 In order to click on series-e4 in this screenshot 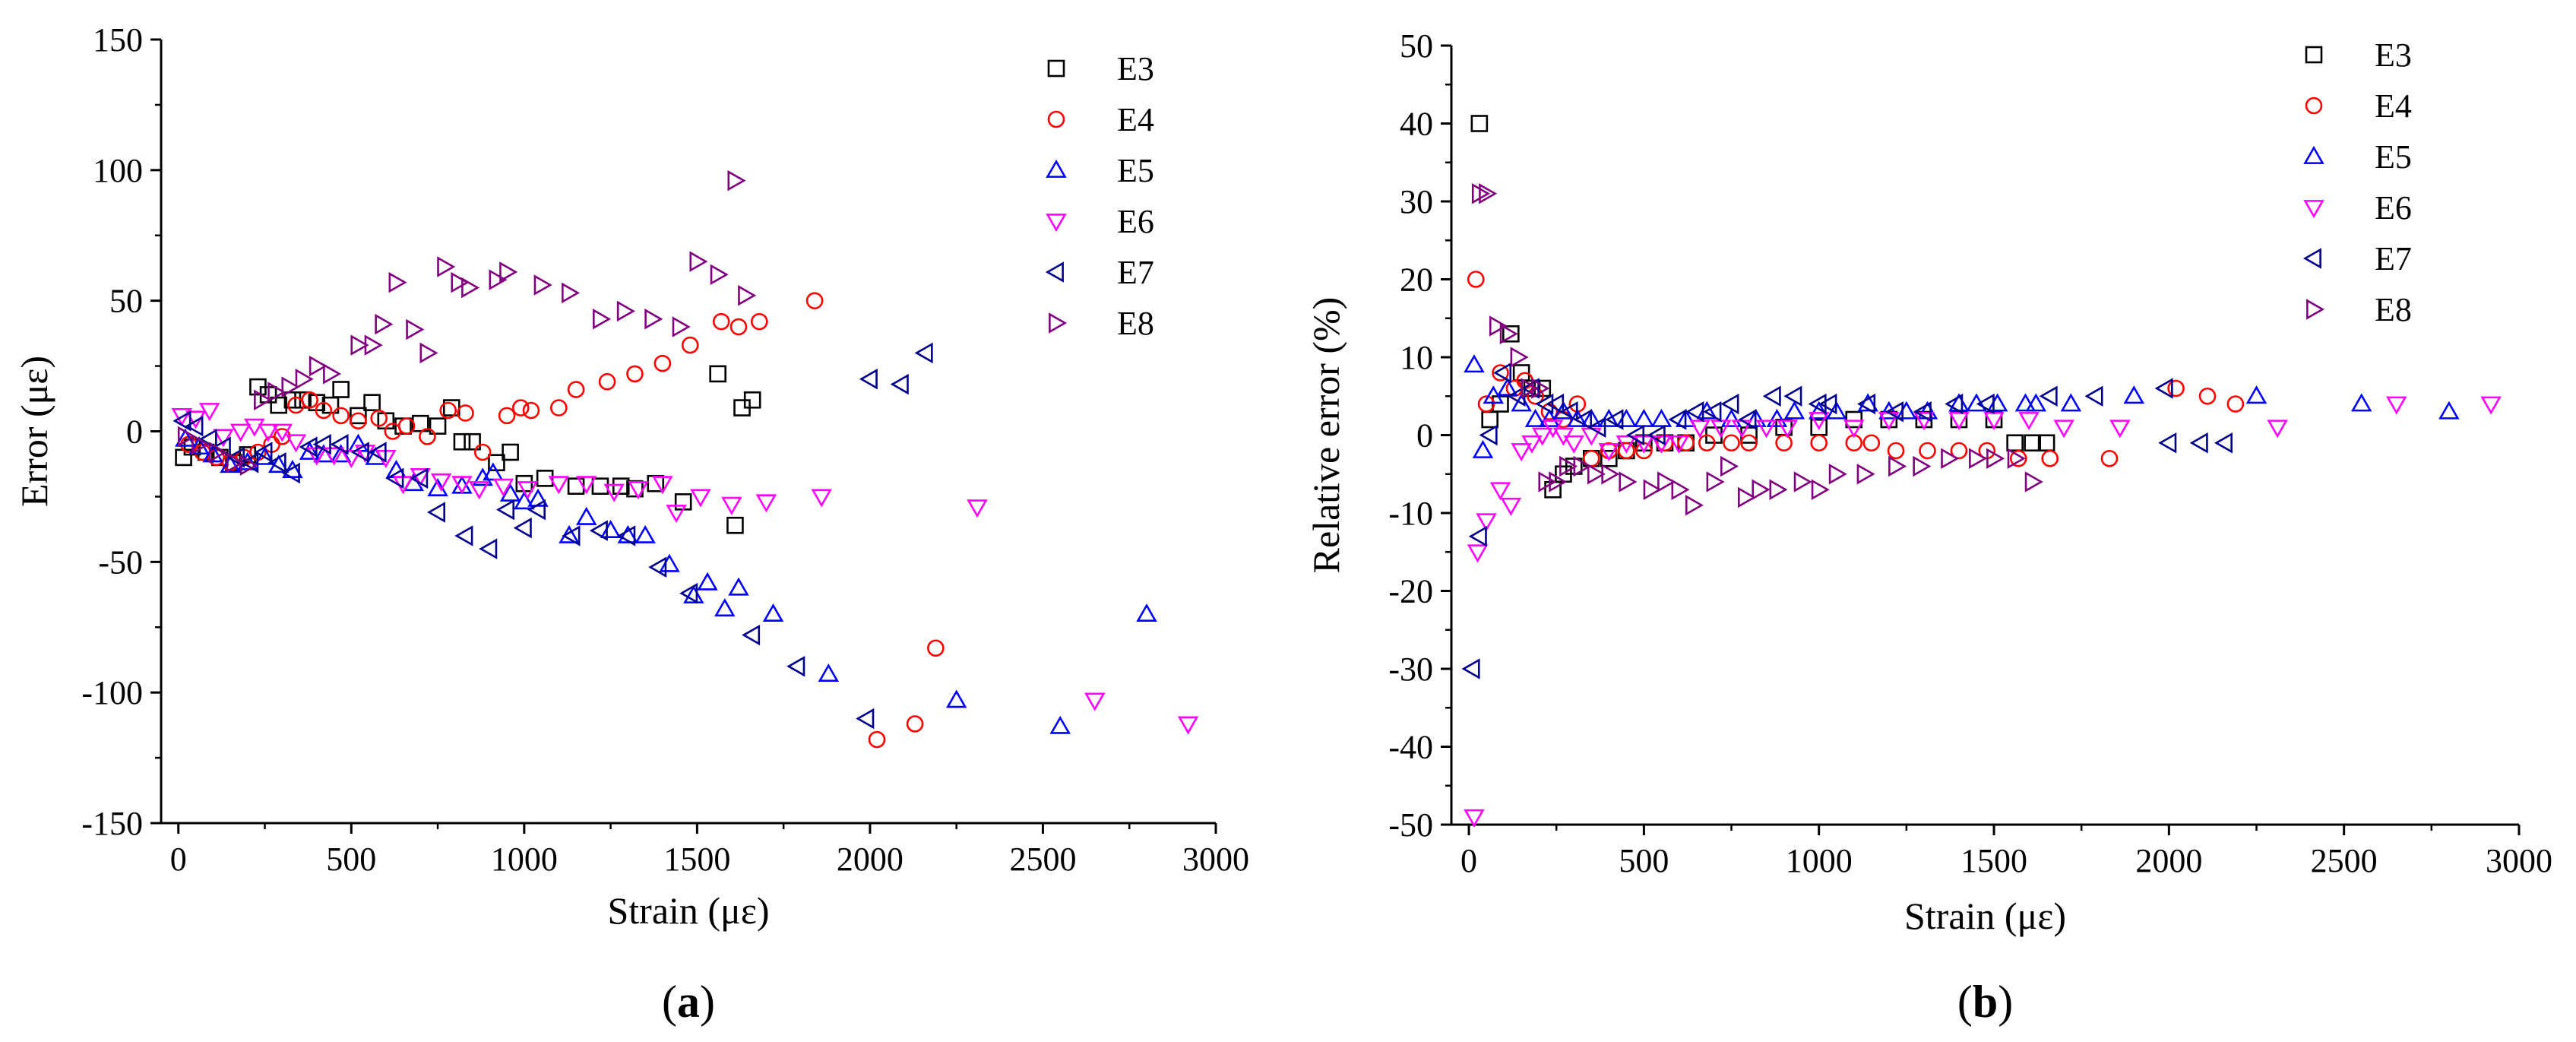, I will do `click(1856, 369)`.